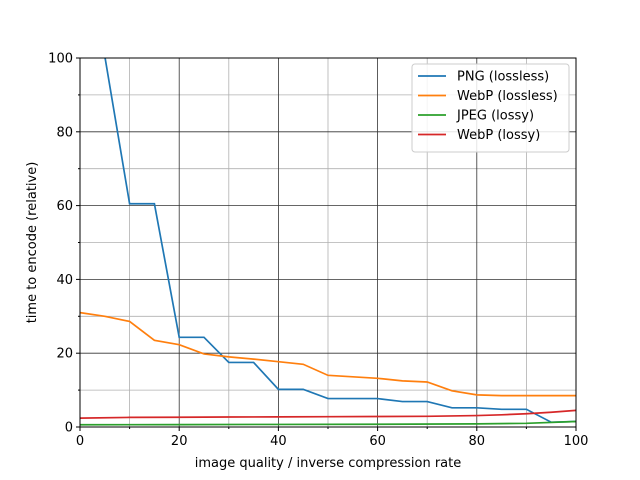  Describe the element at coordinates (477, 441) in the screenshot. I see `x-tick-label: 80` at that location.